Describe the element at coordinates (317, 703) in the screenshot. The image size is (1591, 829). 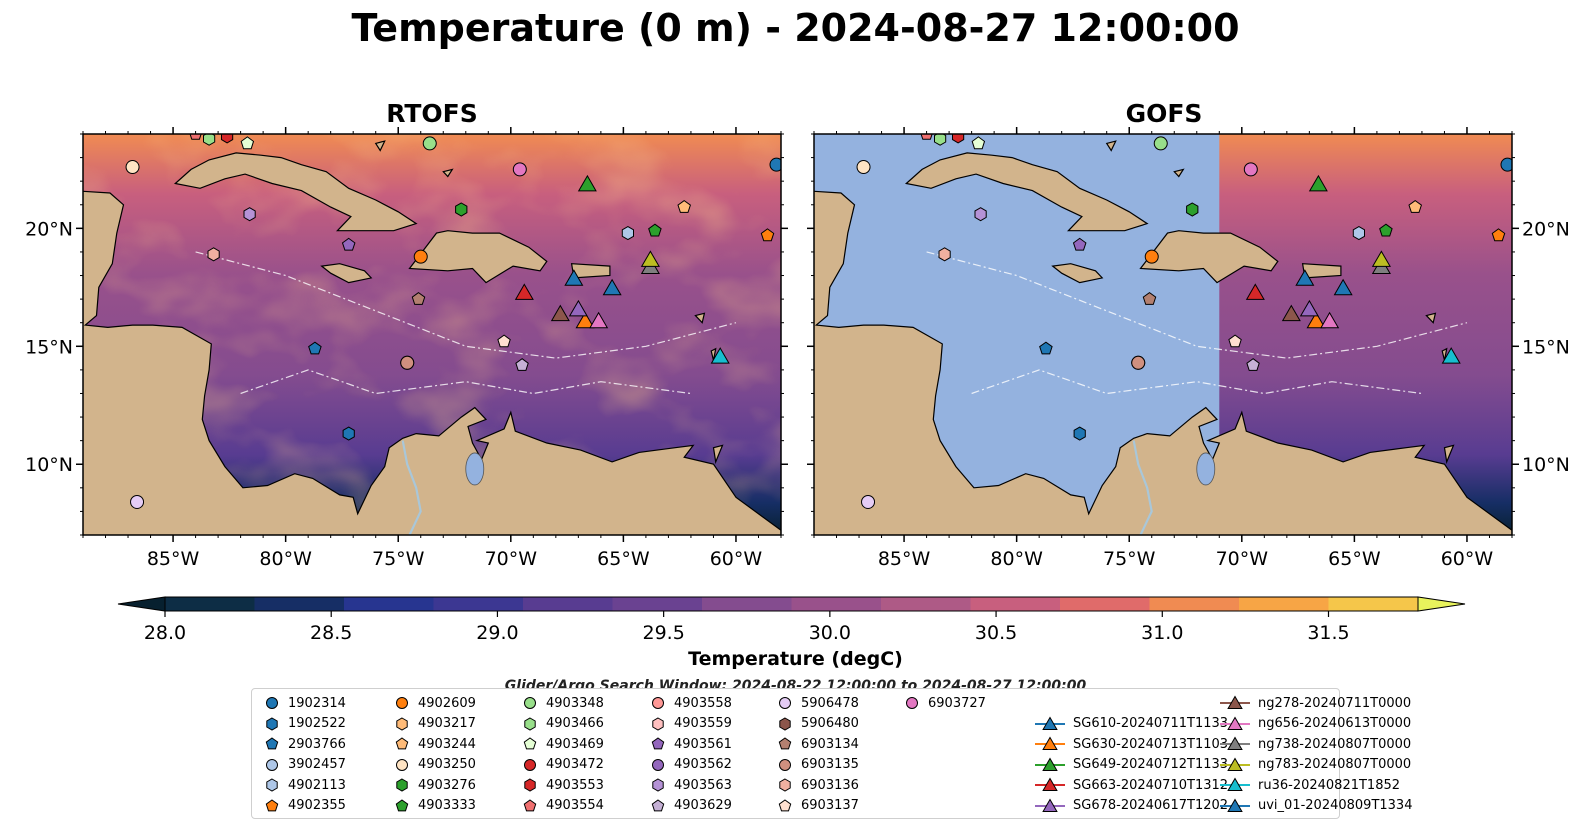
I see `legend-label: 1902314` at that location.